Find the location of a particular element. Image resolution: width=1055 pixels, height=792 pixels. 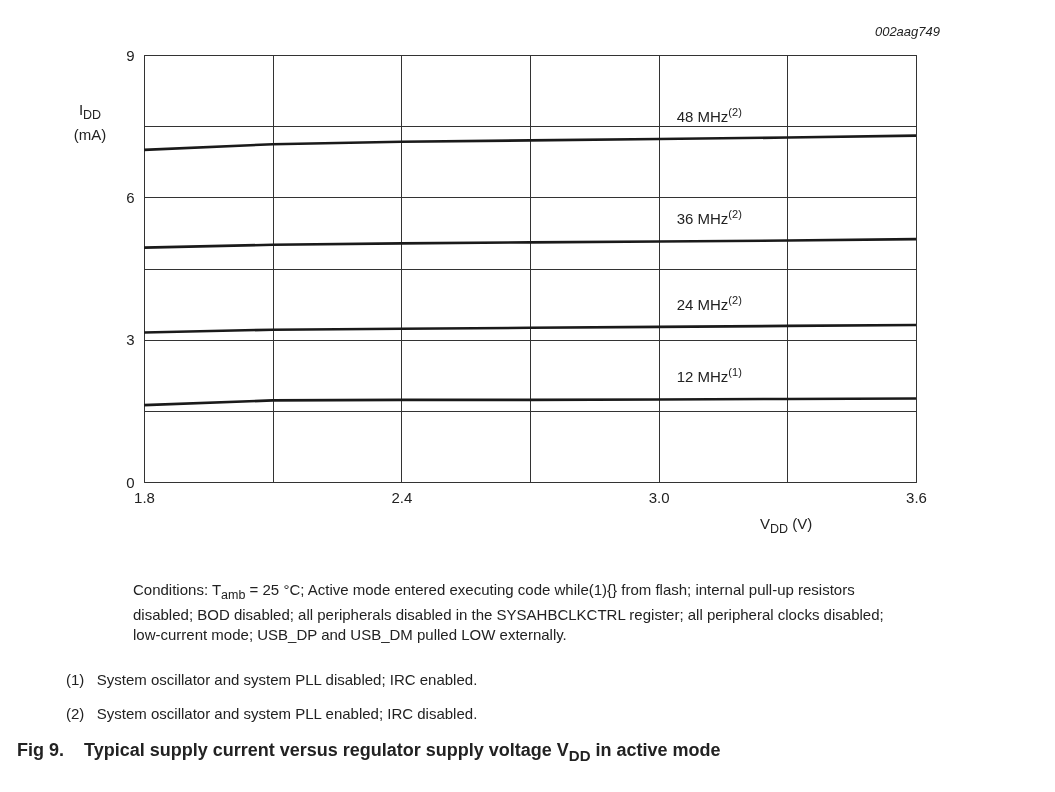

series-label: 48 MHz$^{(2)}$ is located at coordinates (709, 115).